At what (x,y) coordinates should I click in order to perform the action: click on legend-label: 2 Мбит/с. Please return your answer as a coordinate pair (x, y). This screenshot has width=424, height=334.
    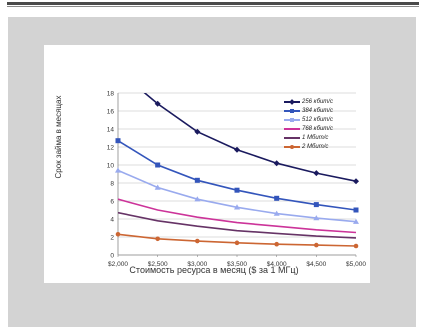
    Looking at the image, I should click on (315, 146).